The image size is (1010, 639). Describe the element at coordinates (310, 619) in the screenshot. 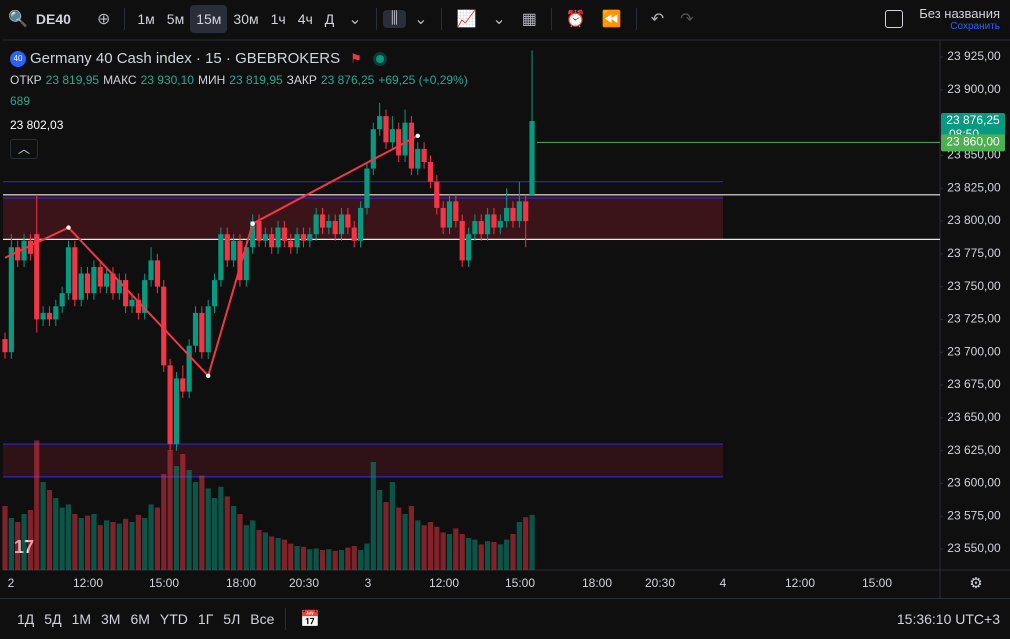

I see `date-range: 📅` at that location.